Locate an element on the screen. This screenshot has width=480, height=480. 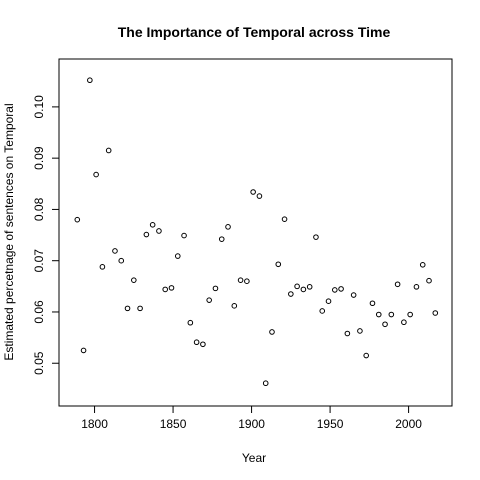
x-tick-label: 2000 is located at coordinates (408, 424).